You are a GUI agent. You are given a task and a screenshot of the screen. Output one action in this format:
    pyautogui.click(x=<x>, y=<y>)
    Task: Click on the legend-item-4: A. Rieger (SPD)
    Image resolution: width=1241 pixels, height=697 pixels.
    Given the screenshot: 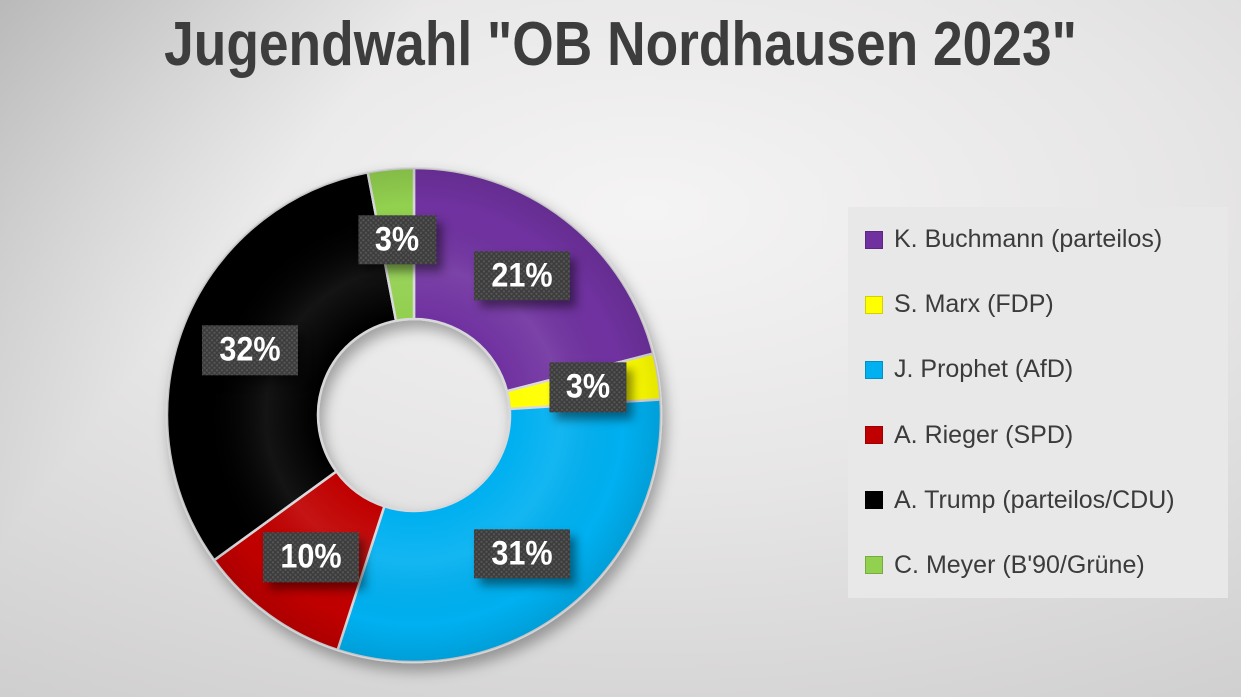 What is the action you would take?
    pyautogui.click(x=1038, y=435)
    